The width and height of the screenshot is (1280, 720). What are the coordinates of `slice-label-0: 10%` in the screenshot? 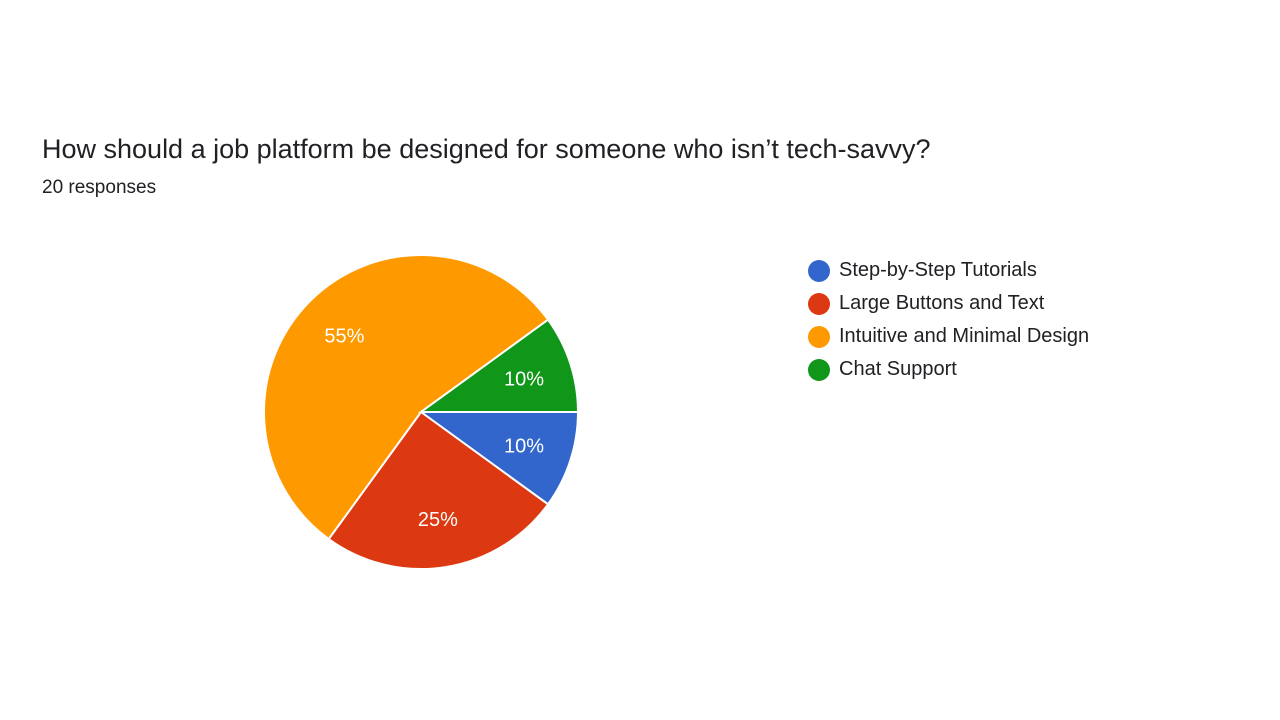 It's located at (524, 446).